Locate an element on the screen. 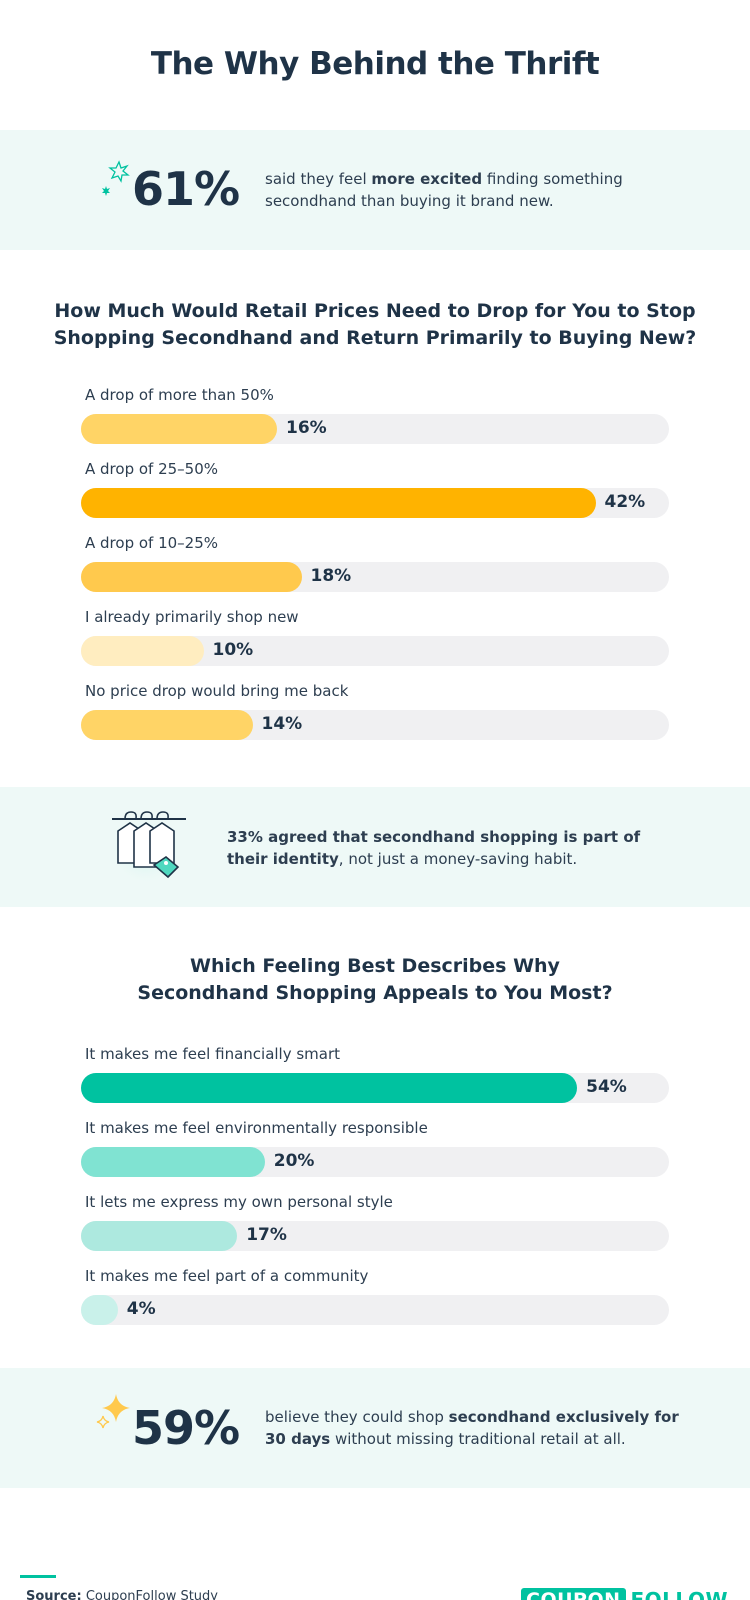  q1-bar-value: 16% is located at coordinates (306, 428).